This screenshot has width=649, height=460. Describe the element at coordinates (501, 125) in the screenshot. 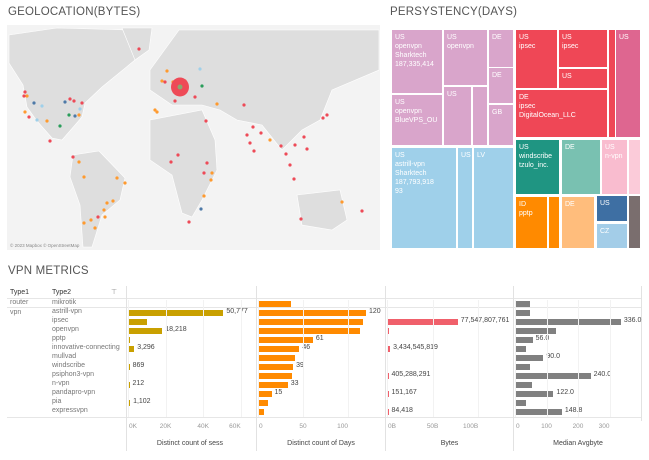

I see `treemap-cell: GB` at that location.